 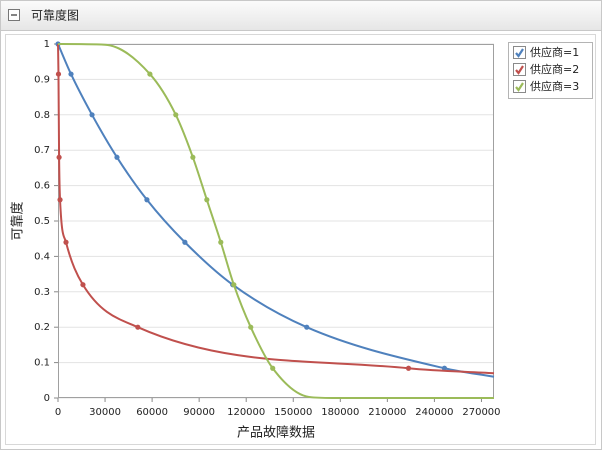 I want to click on panel-title: 可靠度图, so click(x=55, y=15).